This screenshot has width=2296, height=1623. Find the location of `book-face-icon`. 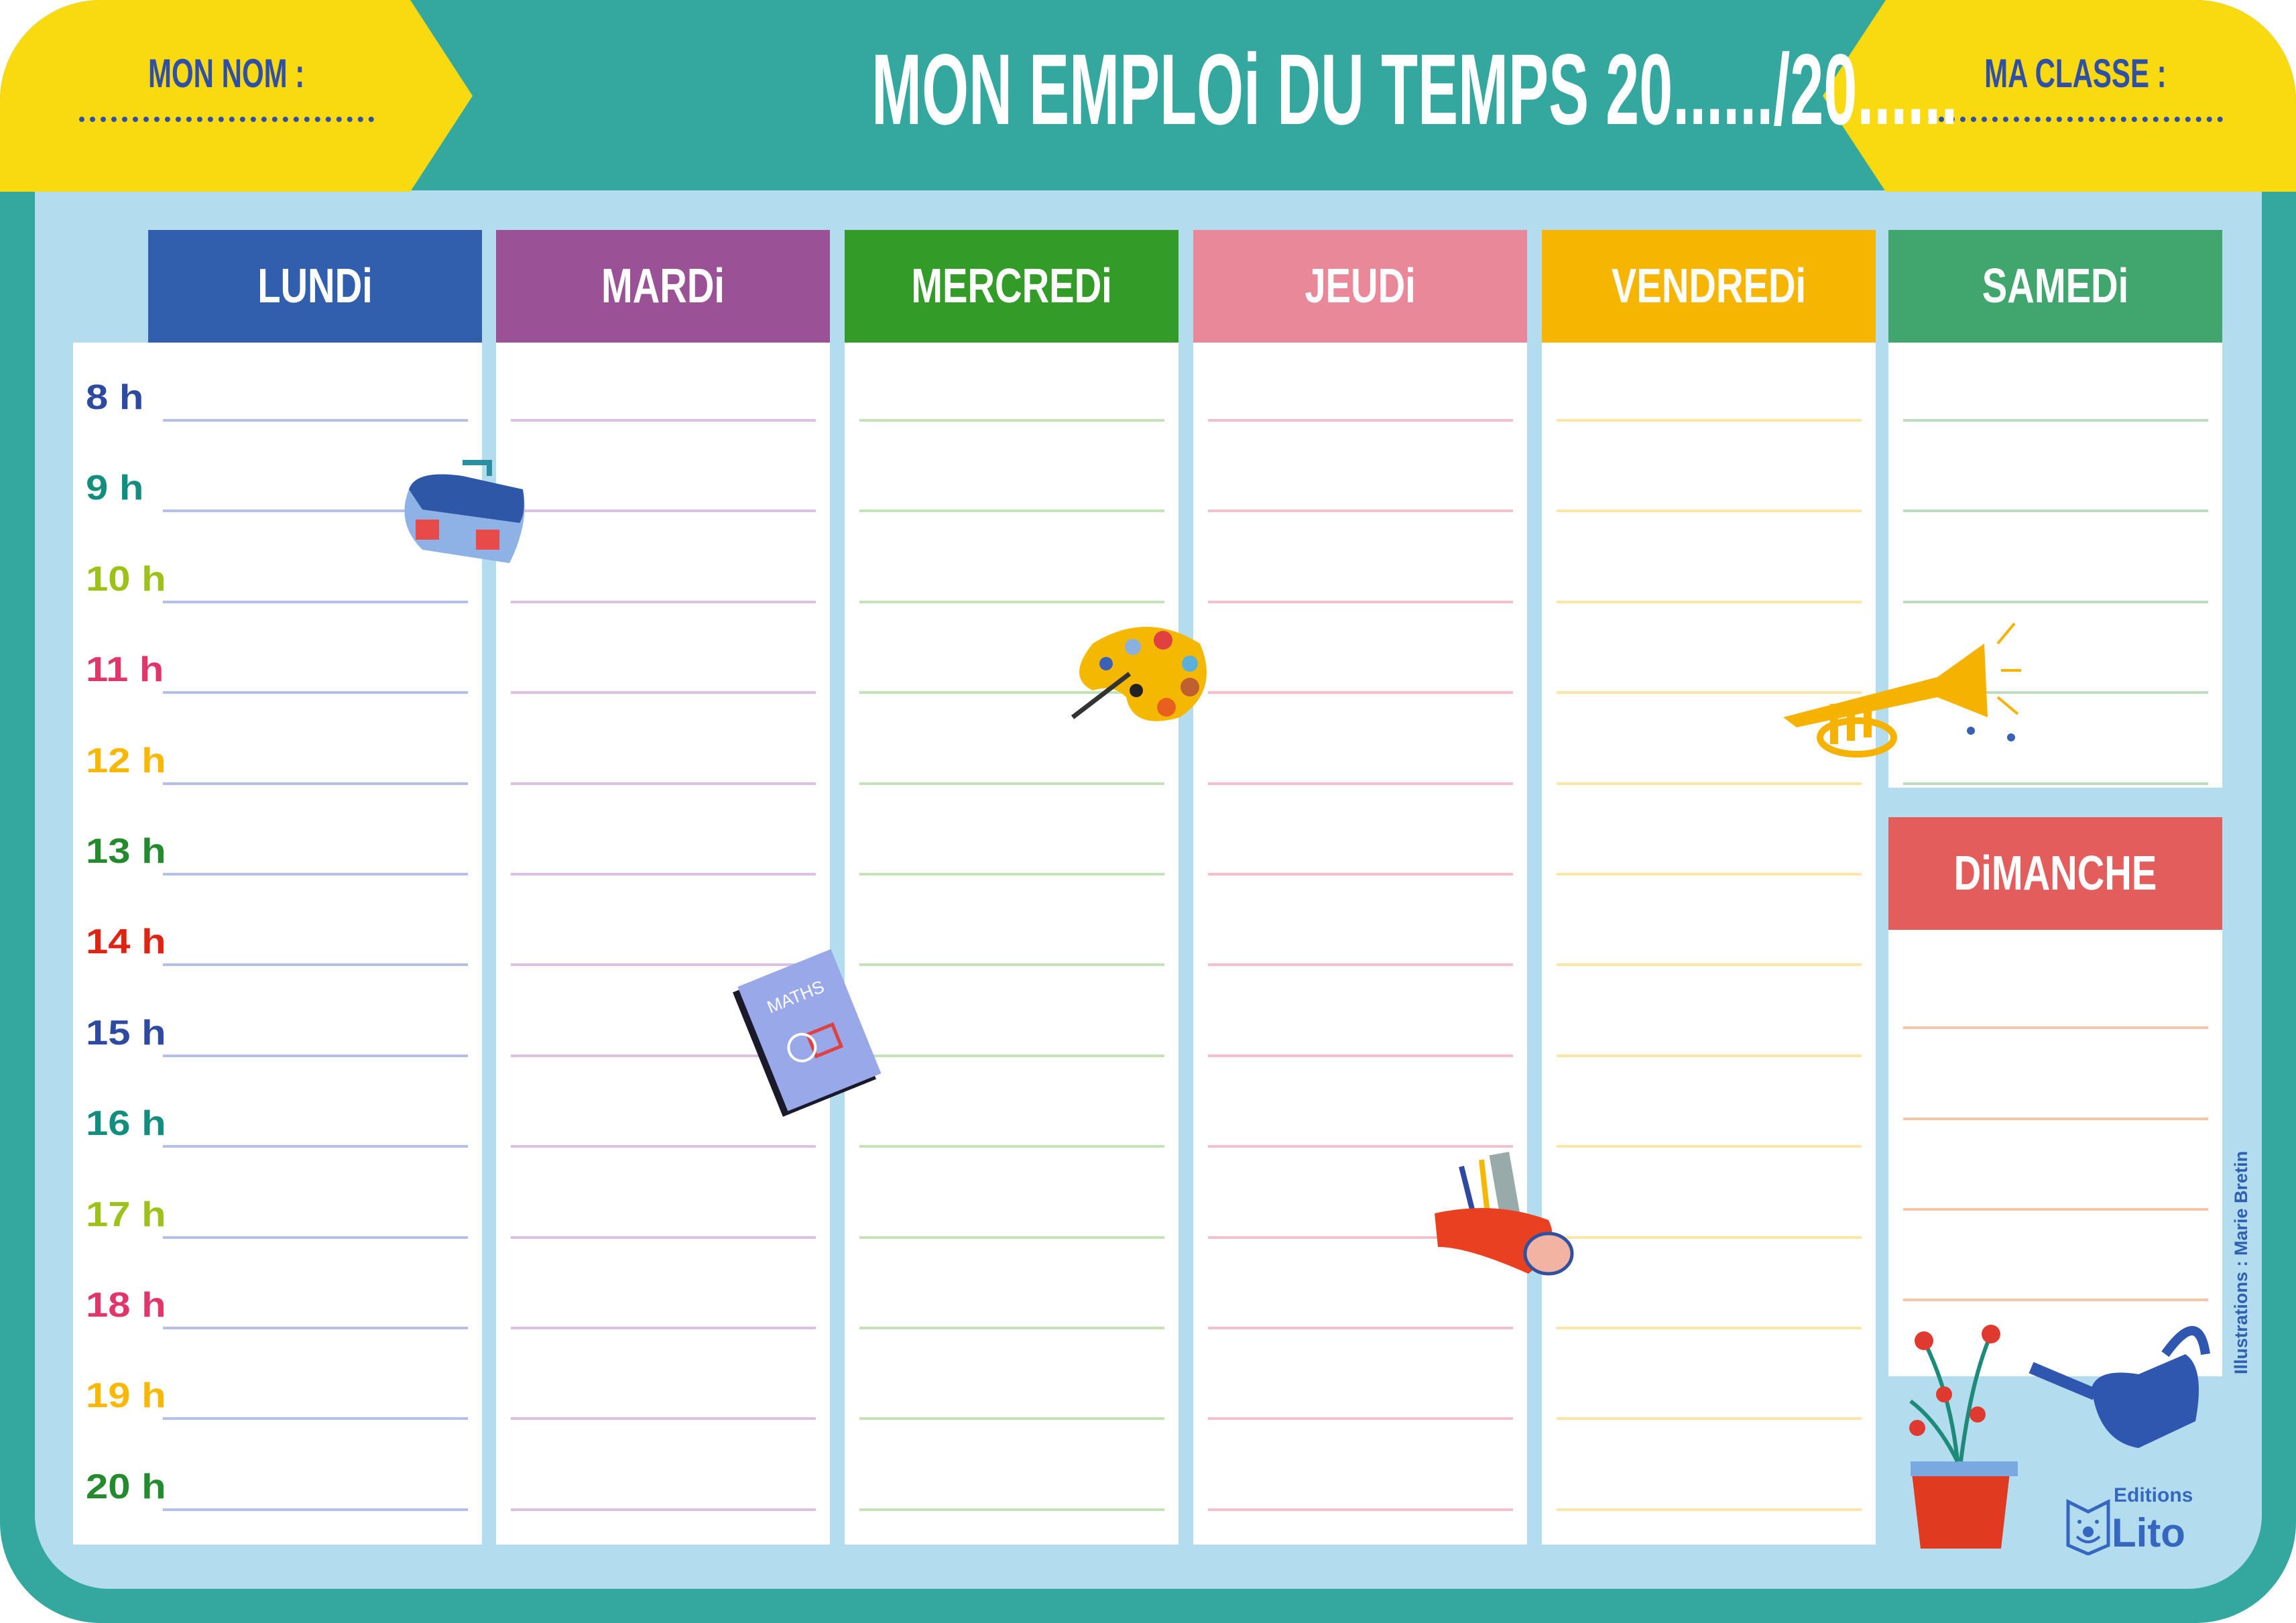

book-face-icon is located at coordinates (2088, 1526).